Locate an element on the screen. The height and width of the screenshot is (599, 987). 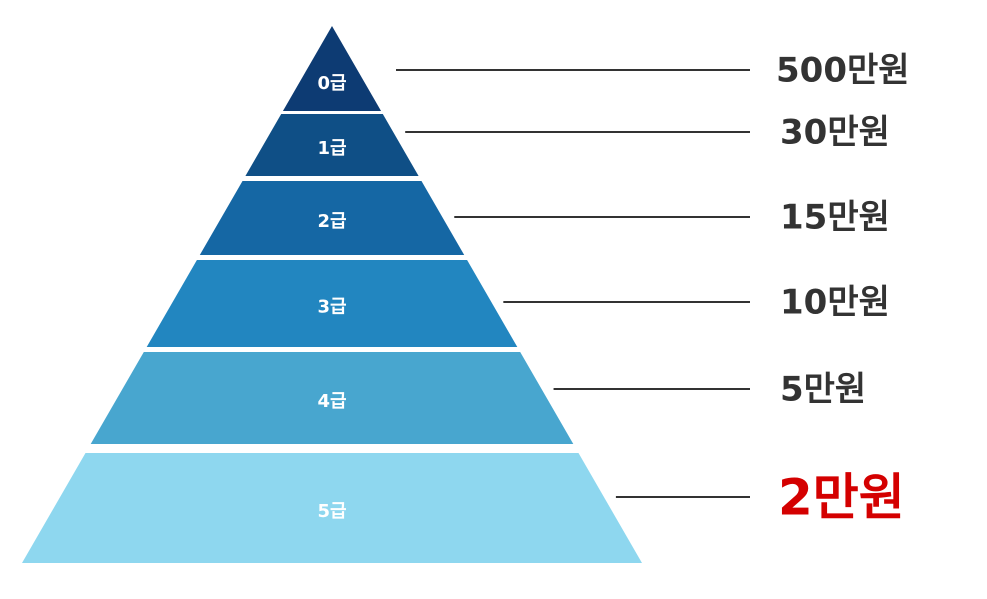
amount-label-1: 30만원 is located at coordinates (835, 133).